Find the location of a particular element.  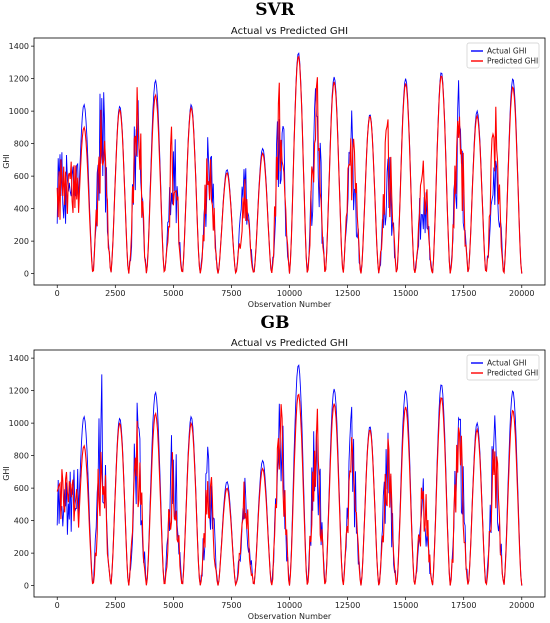

gb-heading: GB is located at coordinates (275, 323).